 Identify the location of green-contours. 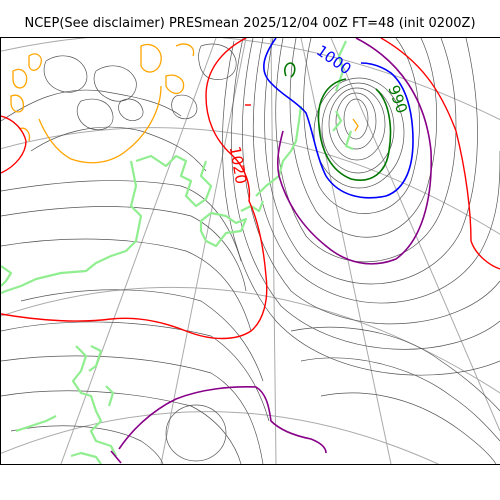
(338, 121).